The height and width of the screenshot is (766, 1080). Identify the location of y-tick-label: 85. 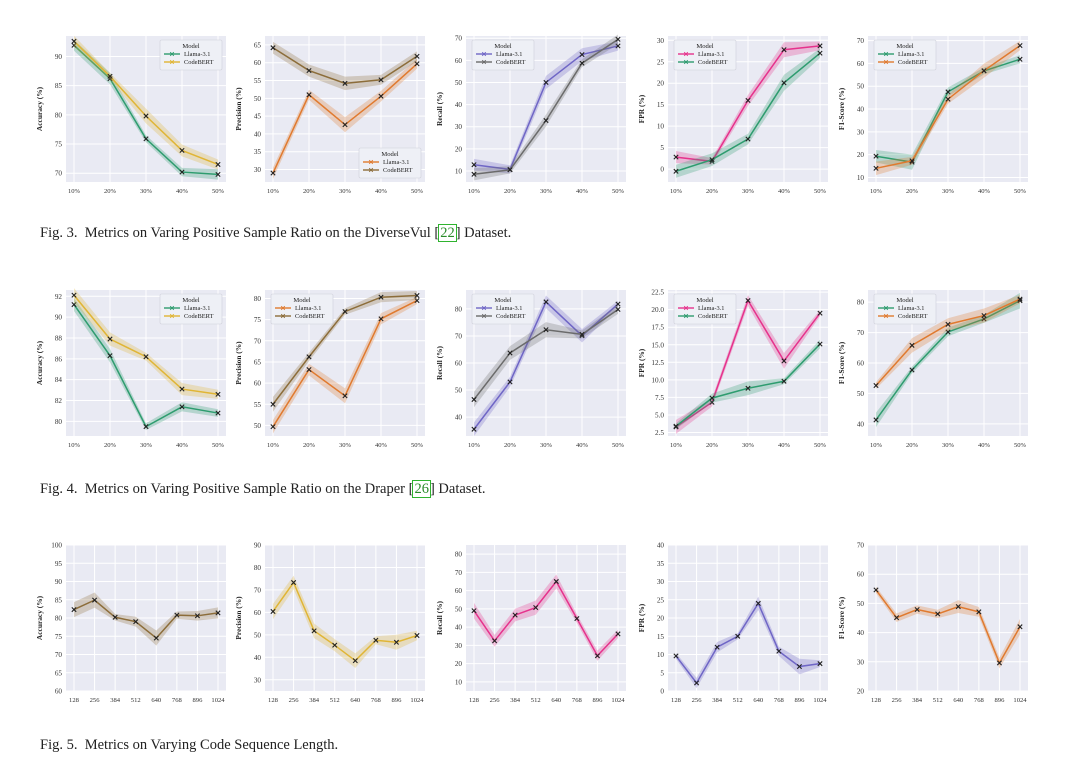
(59, 86).